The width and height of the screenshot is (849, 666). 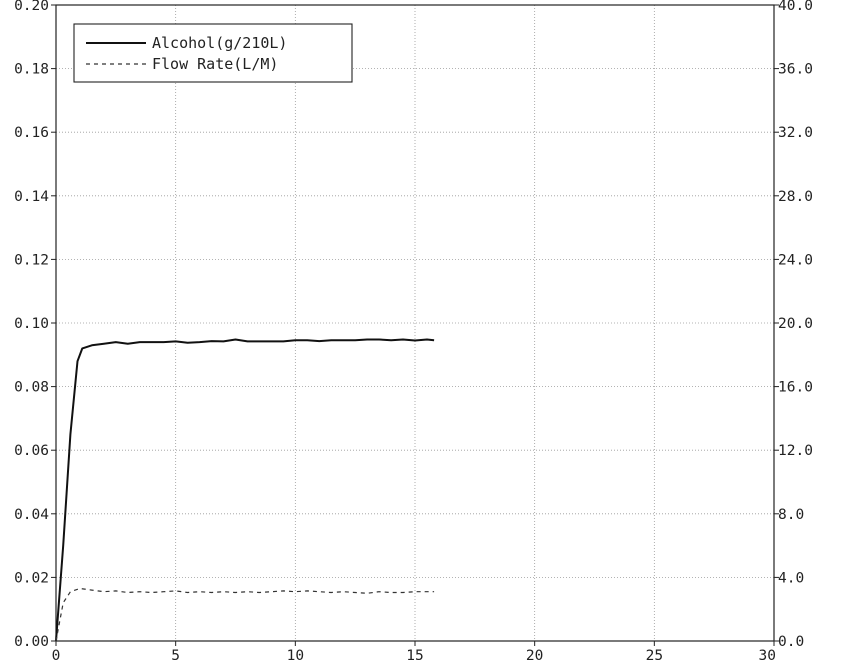 What do you see at coordinates (414, 656) in the screenshot?
I see `x-tick-label-3: 15` at bounding box center [414, 656].